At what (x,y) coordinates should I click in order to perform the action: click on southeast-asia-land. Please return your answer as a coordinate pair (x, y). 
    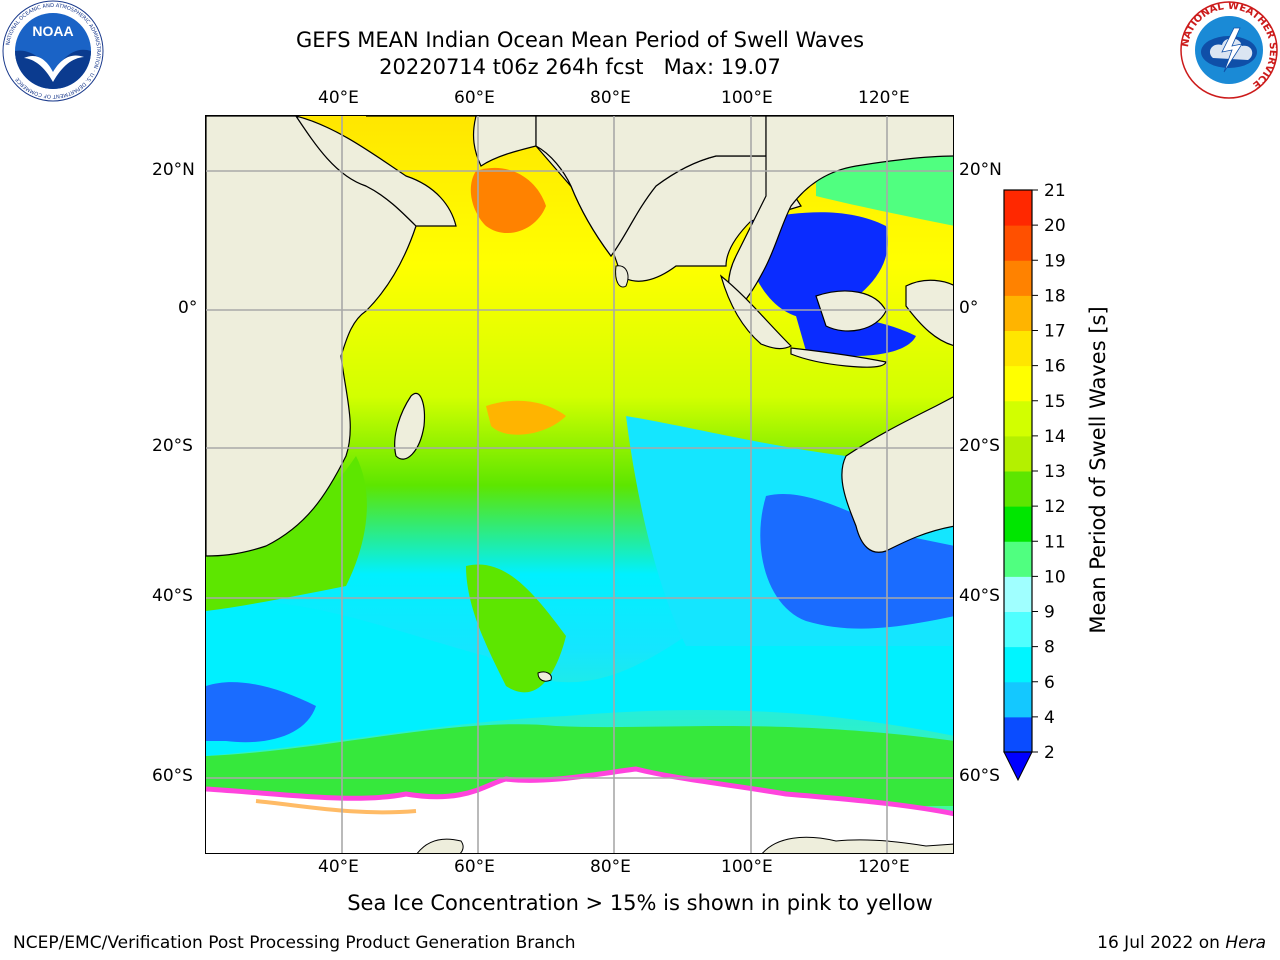
    Looking at the image, I should click on (840, 214).